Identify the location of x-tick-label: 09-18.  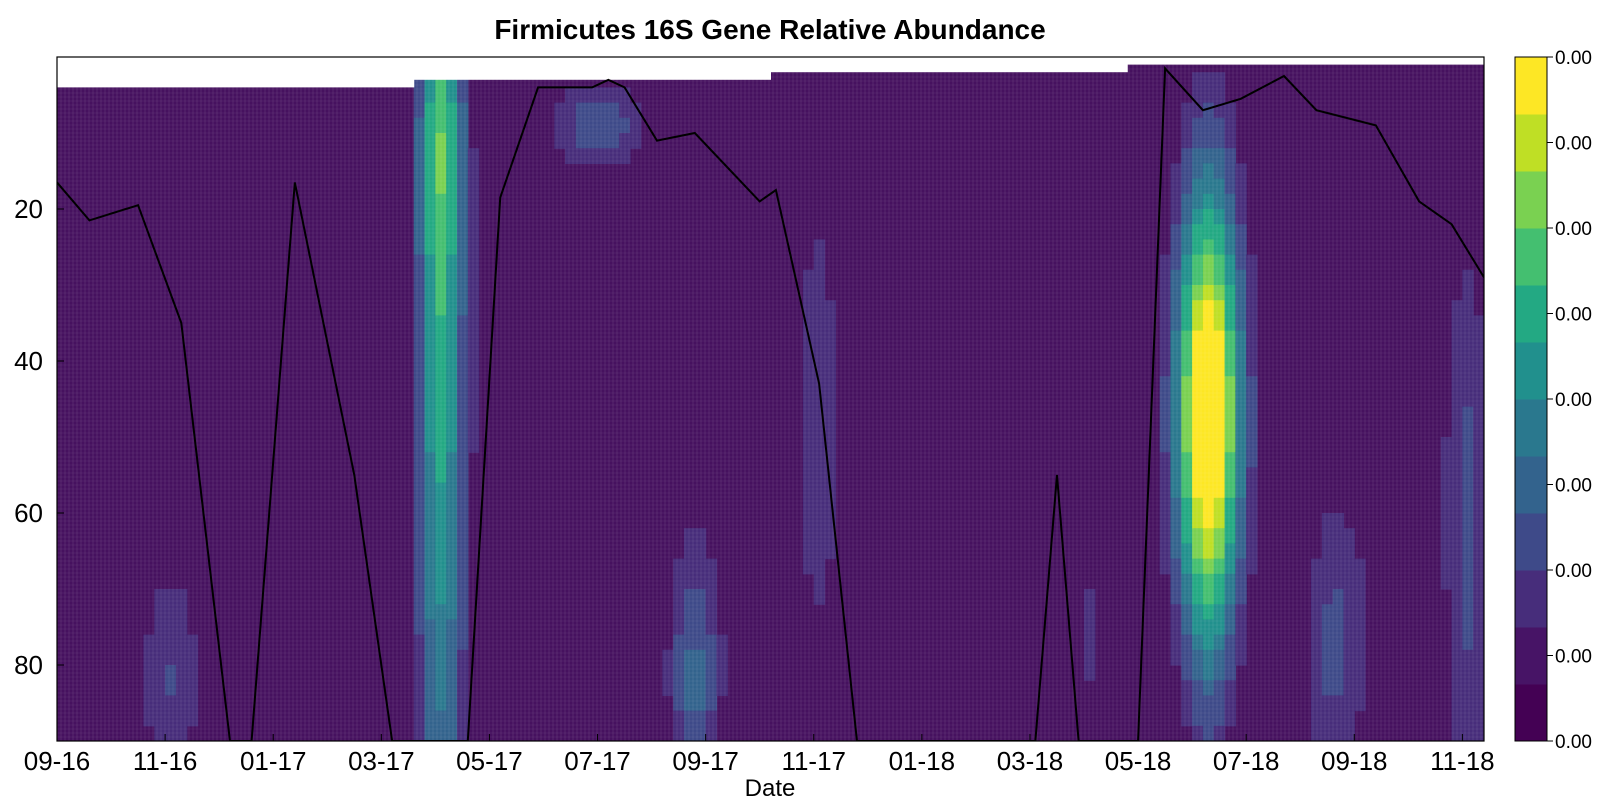
(1354, 761).